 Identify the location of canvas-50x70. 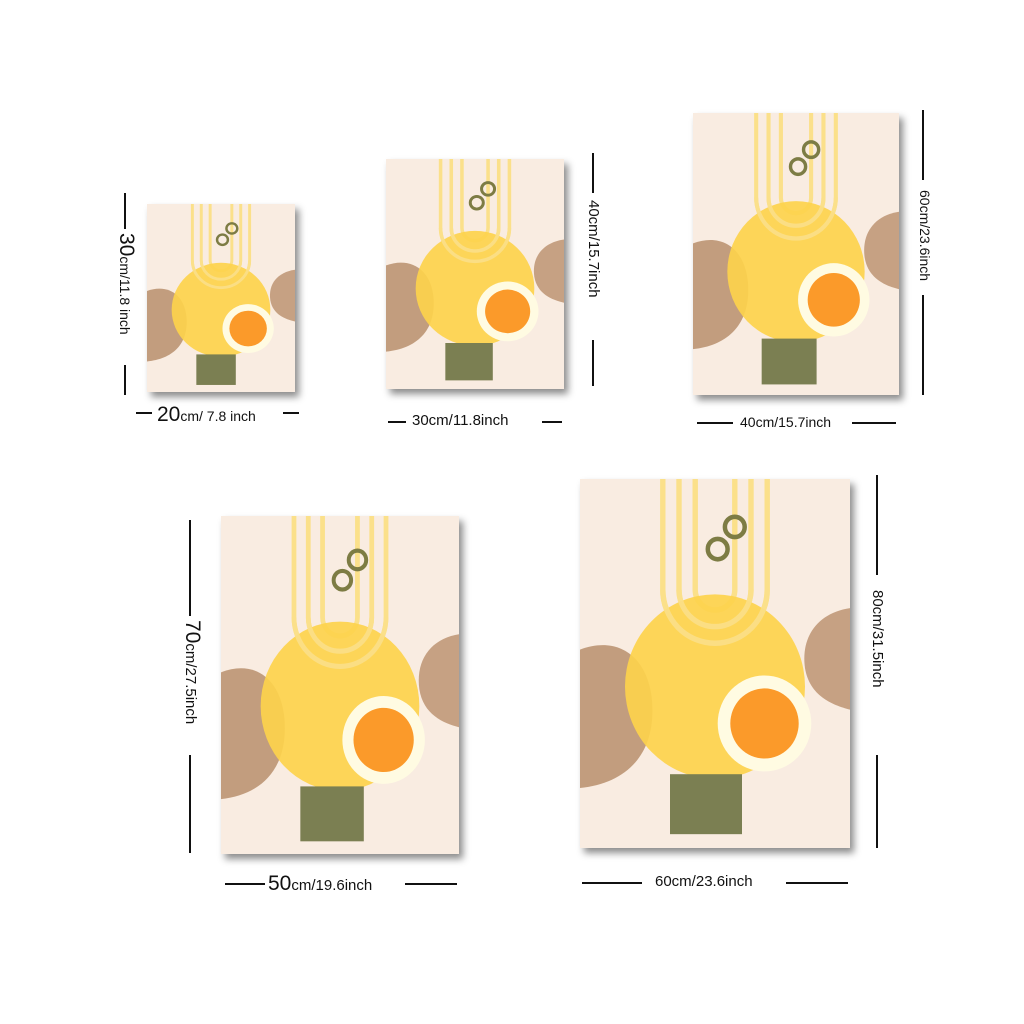
(340, 685).